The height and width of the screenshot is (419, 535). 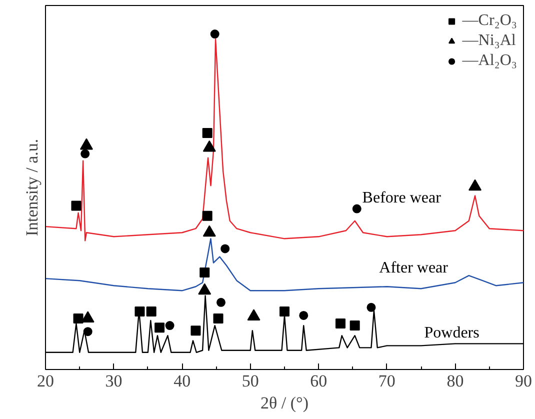 I want to click on x-tick-label: 80, so click(x=455, y=381).